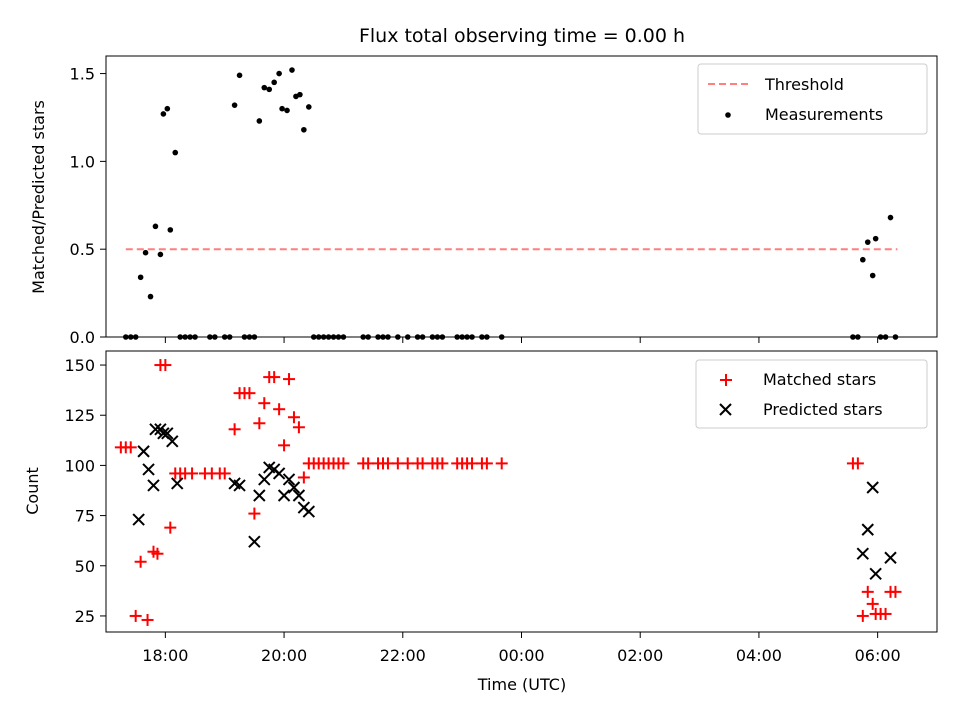 The height and width of the screenshot is (720, 960). I want to click on bottom-legend: Matched stars Predicted stars, so click(811, 394).